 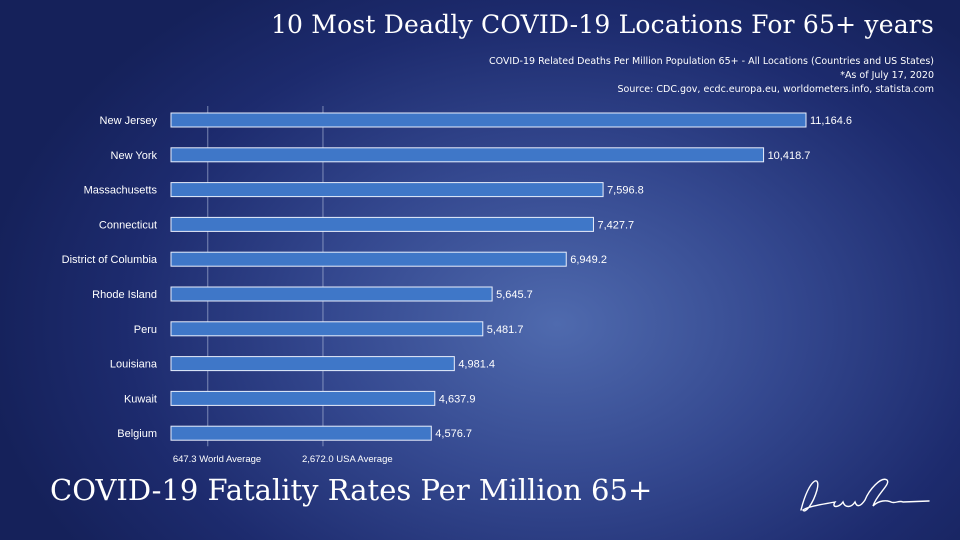 I want to click on value-label-kuwait: 4,637.9, so click(x=457, y=399).